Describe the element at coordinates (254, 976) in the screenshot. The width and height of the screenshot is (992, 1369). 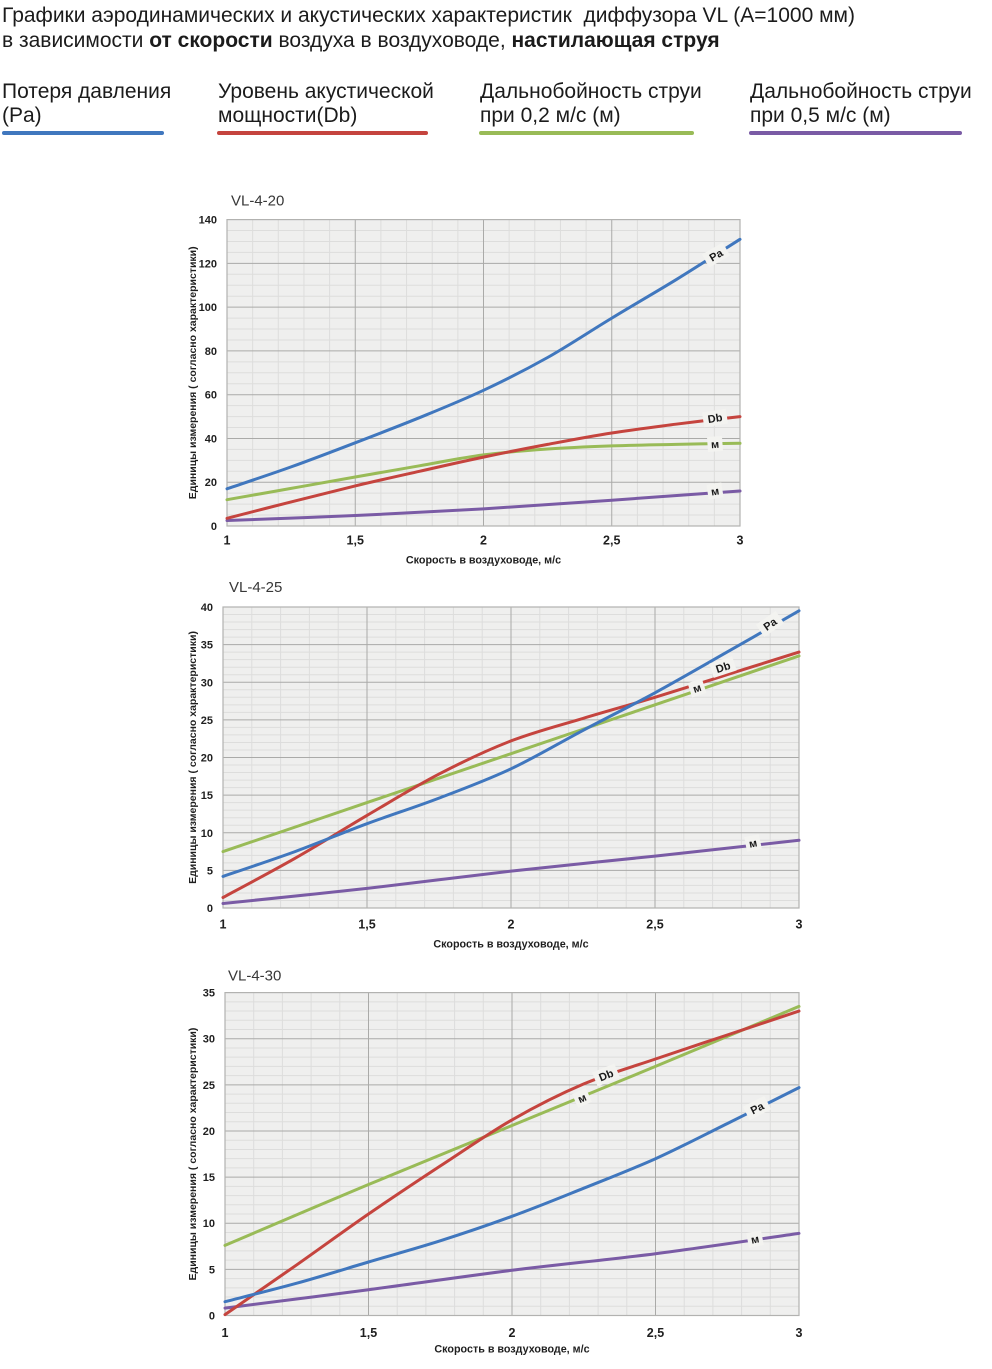
I see `svg-text: VL-4-30` at that location.